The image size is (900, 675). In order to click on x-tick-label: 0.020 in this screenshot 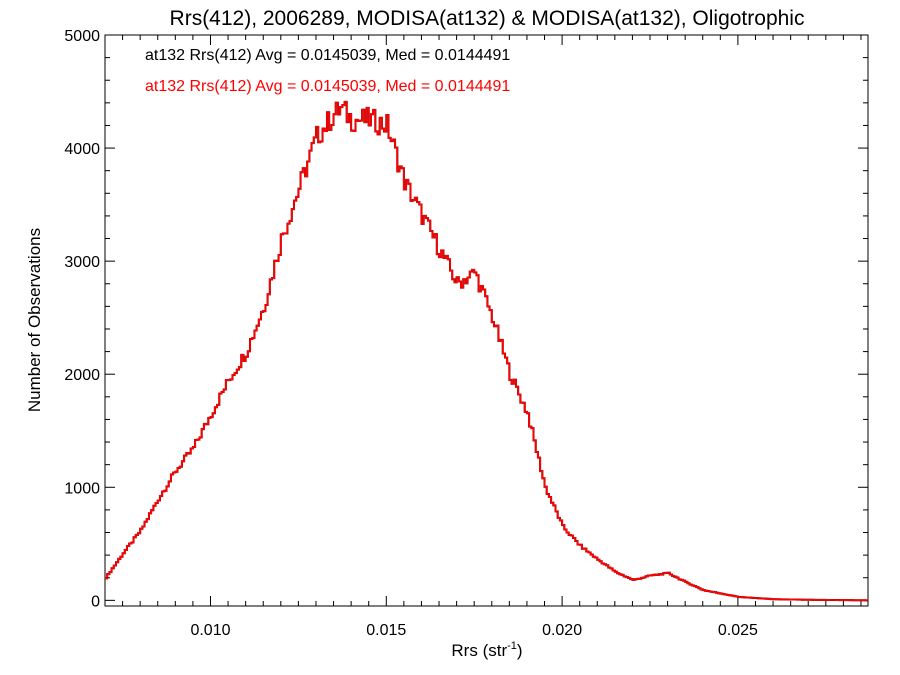, I will do `click(562, 630)`.